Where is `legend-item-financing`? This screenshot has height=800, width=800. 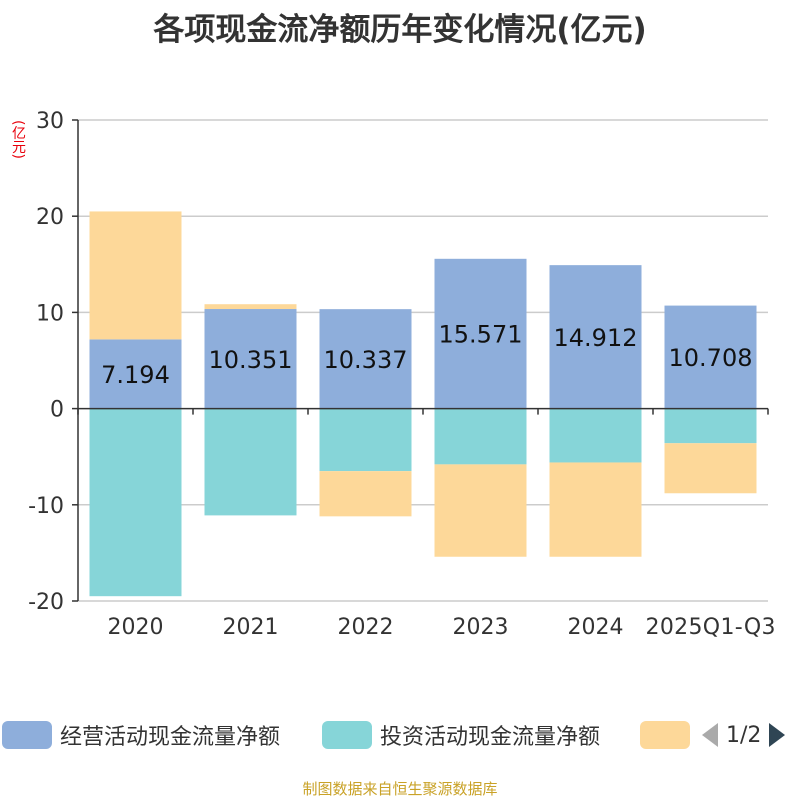 legend-item-financing is located at coordinates (669, 735).